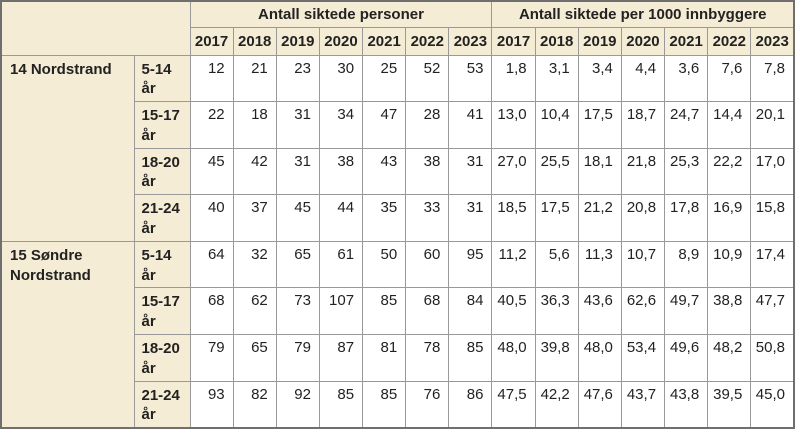 Image resolution: width=795 pixels, height=429 pixels. Describe the element at coordinates (643, 125) in the screenshot. I see `rate-value-cell: 18,7` at that location.